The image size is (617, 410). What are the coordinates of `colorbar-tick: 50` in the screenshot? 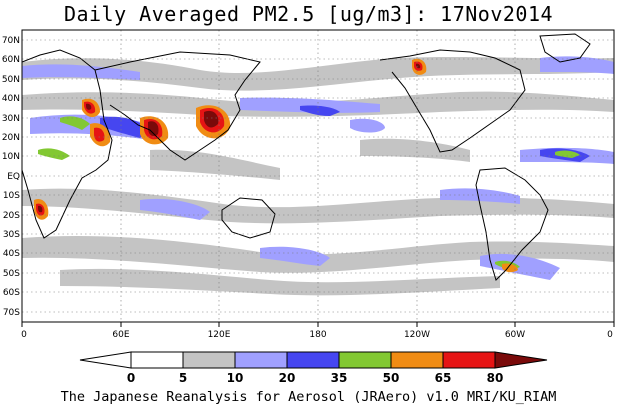 It's located at (391, 378).